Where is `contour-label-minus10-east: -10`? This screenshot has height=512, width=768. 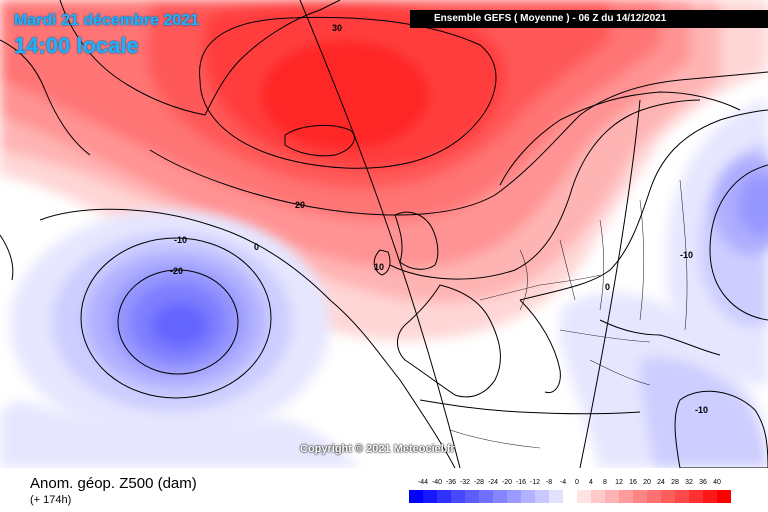
contour-label-minus10-east: -10 is located at coordinates (686, 255).